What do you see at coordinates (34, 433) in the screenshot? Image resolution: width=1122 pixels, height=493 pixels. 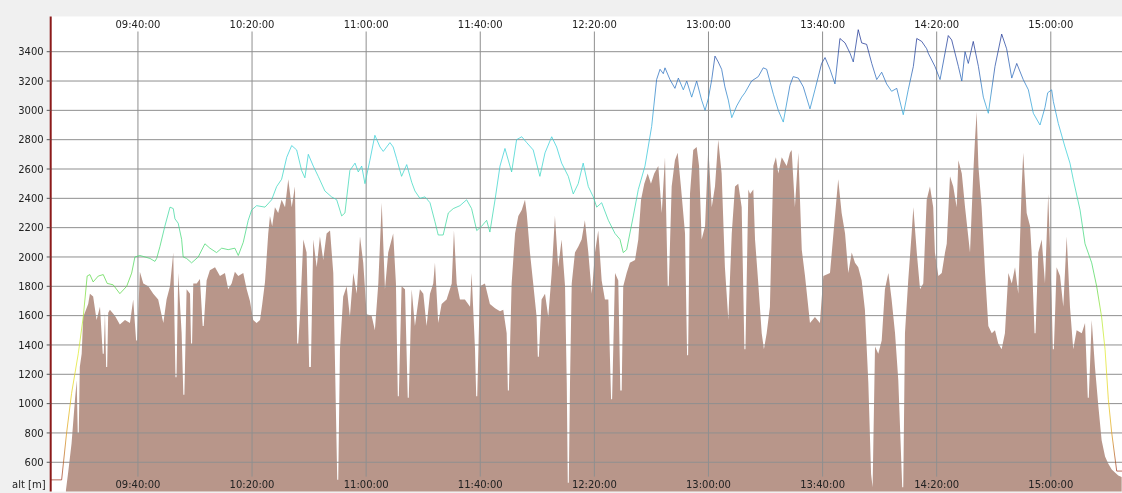 I see `y-tick-label: 800` at bounding box center [34, 433].